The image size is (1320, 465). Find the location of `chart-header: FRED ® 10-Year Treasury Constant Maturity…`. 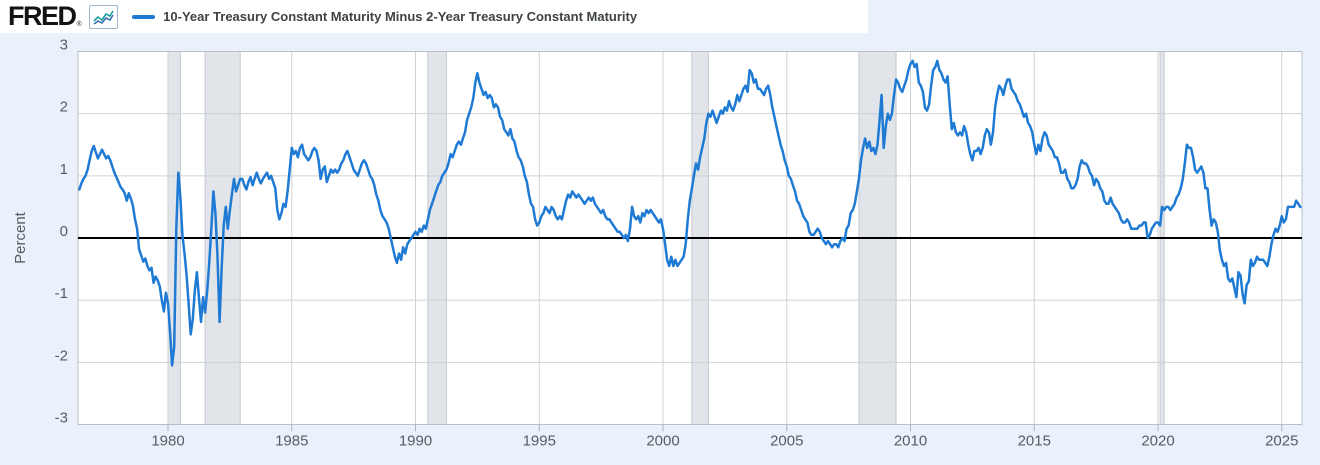

chart-header: FRED ® 10-Year Treasury Constant Maturity… is located at coordinates (434, 16).